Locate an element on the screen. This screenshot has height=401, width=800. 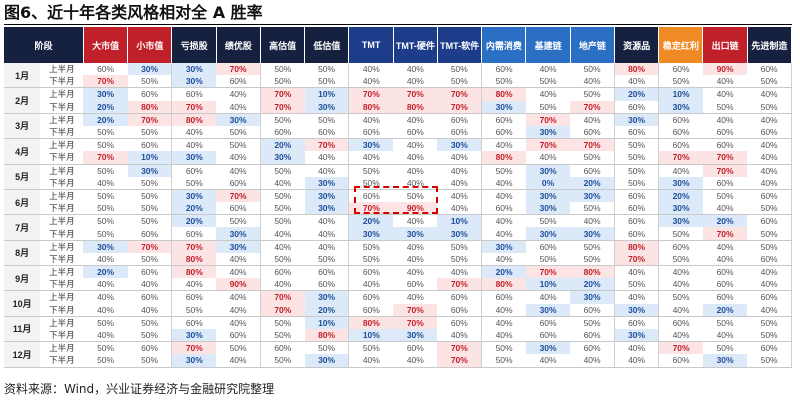
month-label: 2月 is located at coordinates (22, 100).